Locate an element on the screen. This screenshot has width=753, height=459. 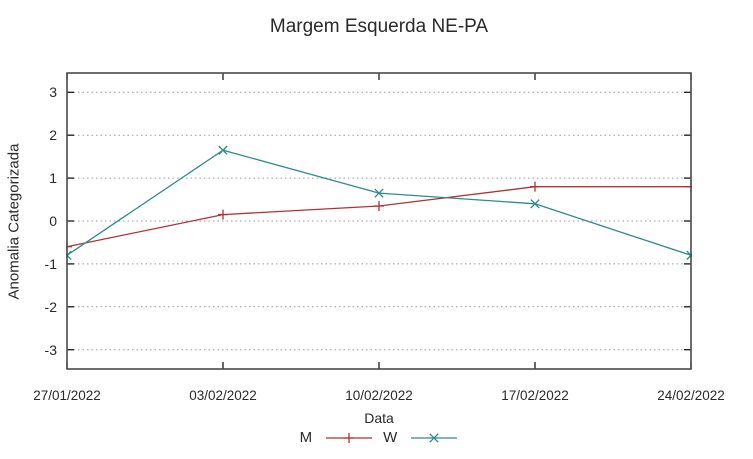
y-tick-label: -3 is located at coordinates (50, 349).